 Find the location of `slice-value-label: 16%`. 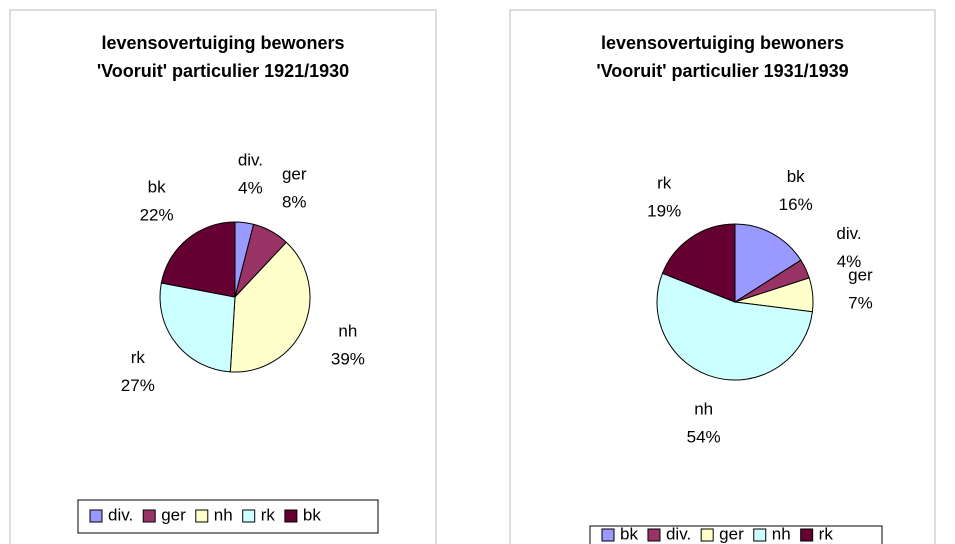

slice-value-label: 16% is located at coordinates (796, 204).